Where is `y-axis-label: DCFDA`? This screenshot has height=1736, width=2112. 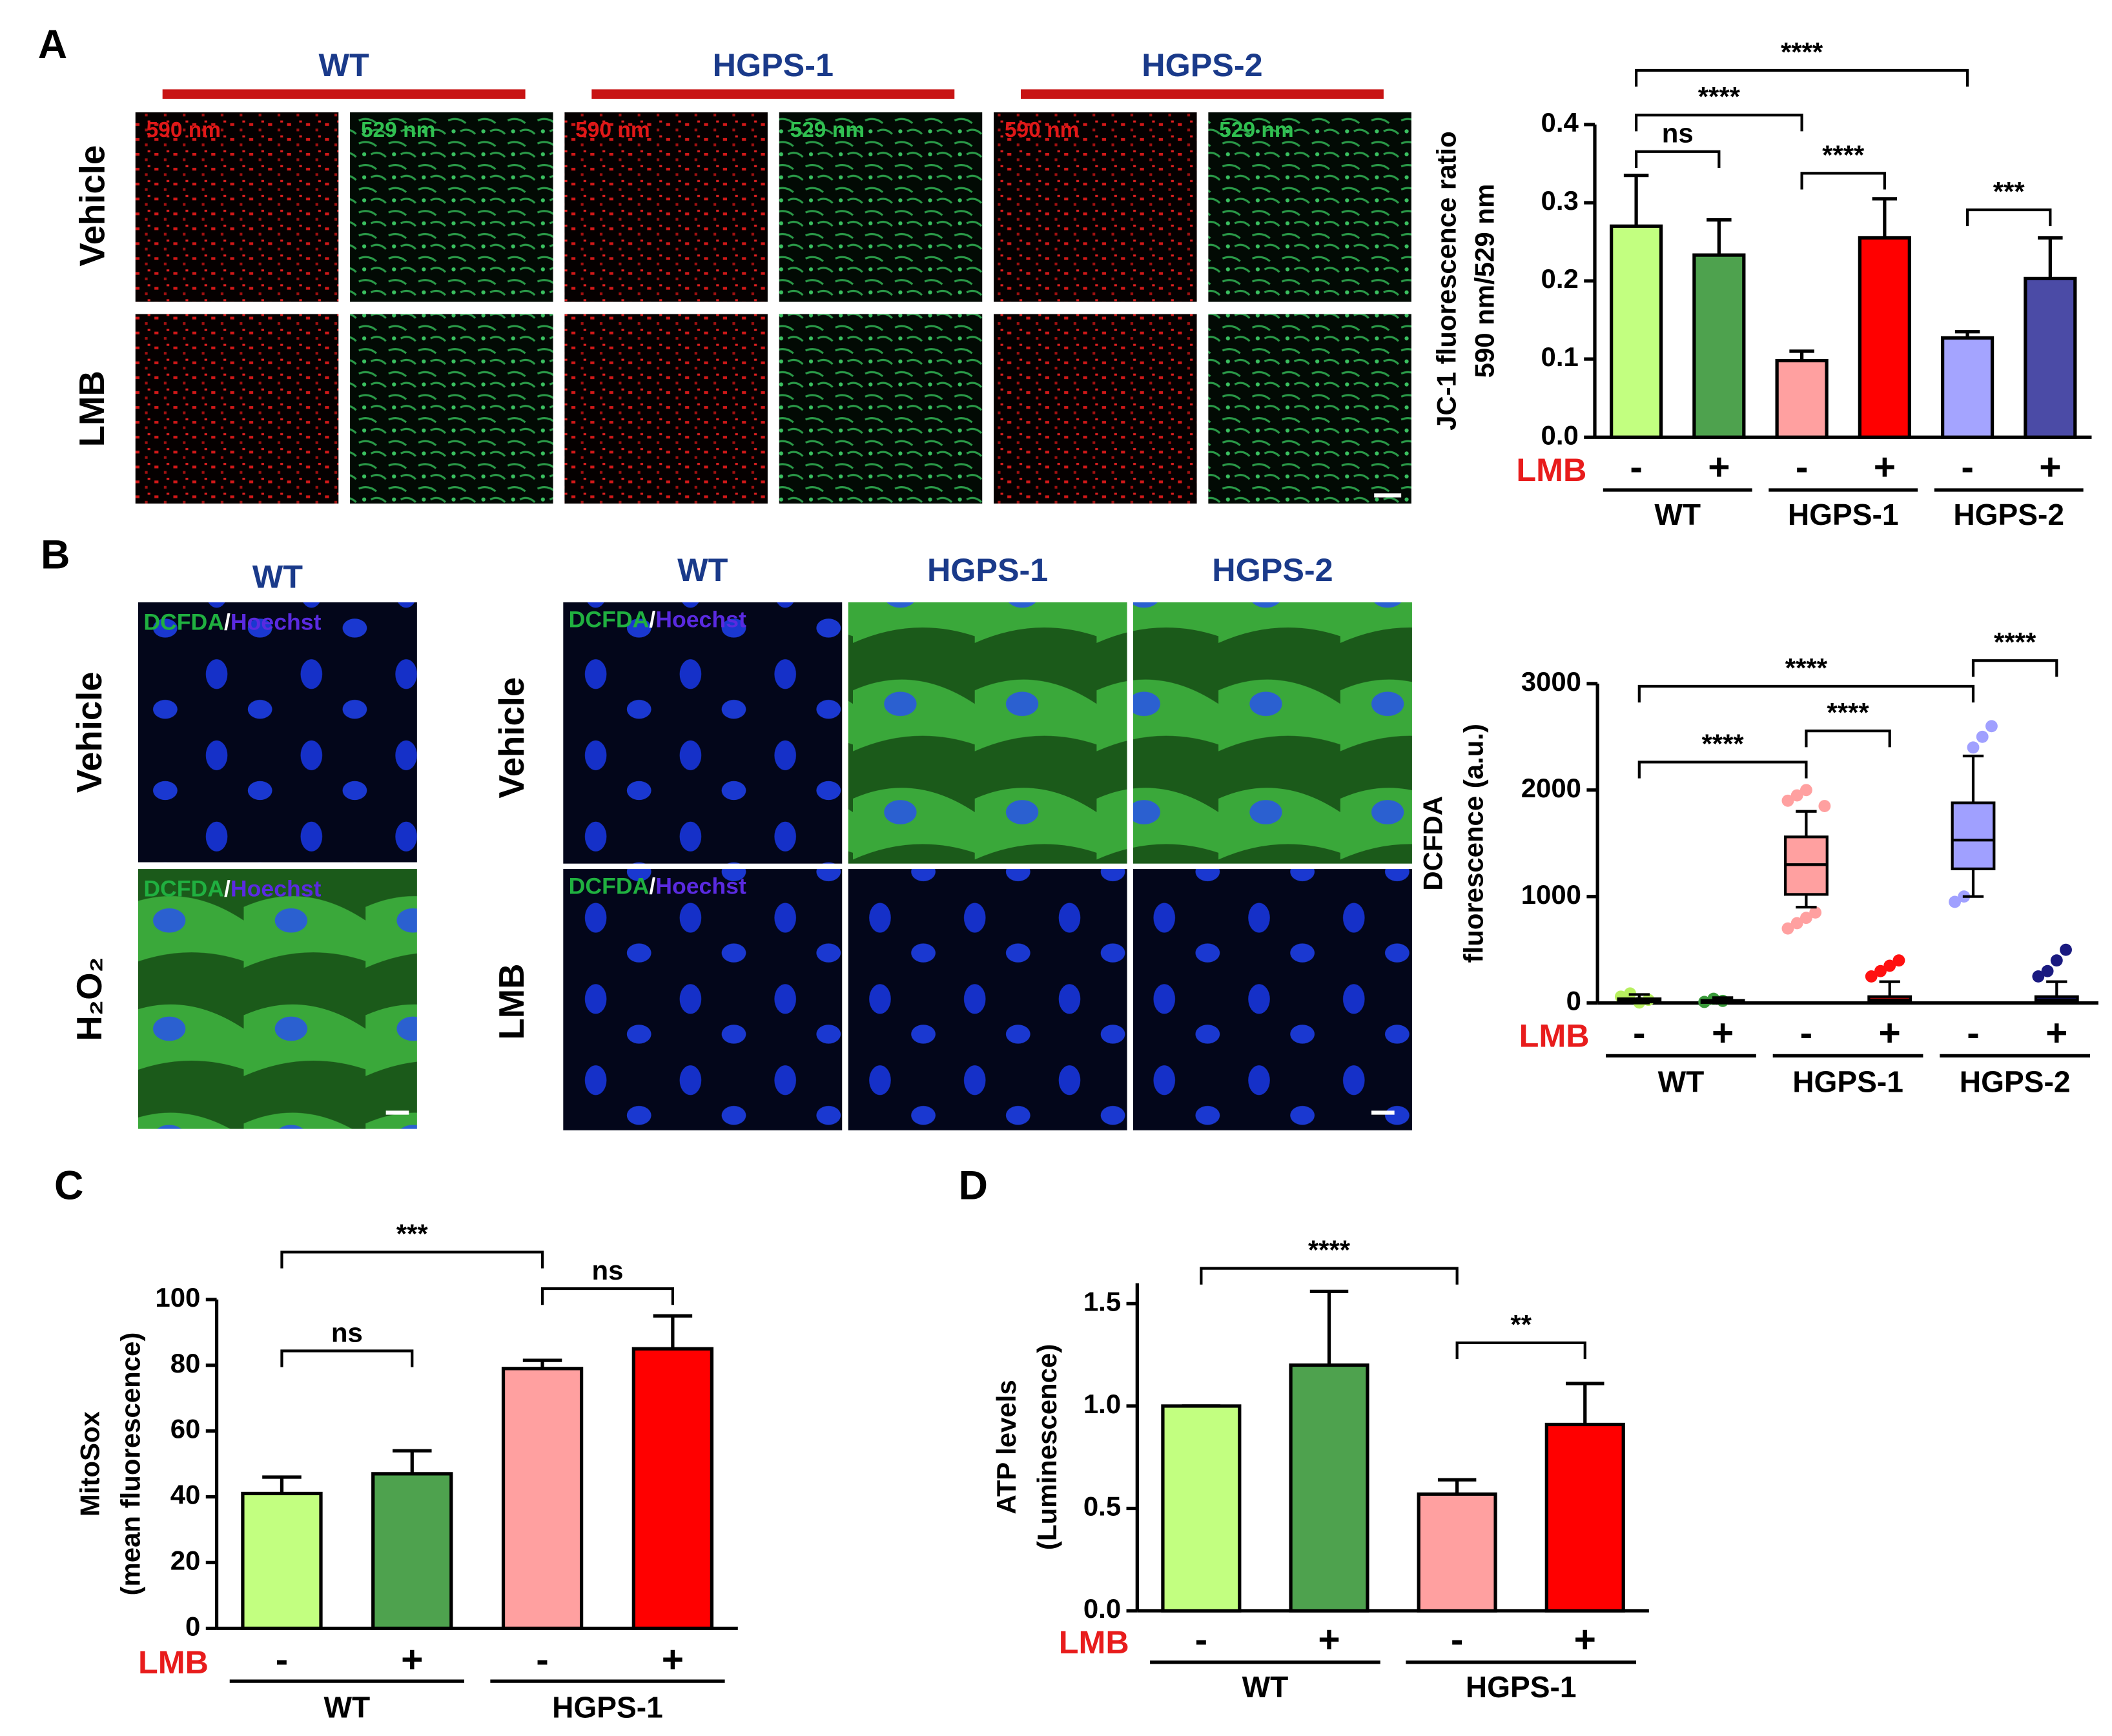
y-axis-label: DCFDA is located at coordinates (1433, 843).